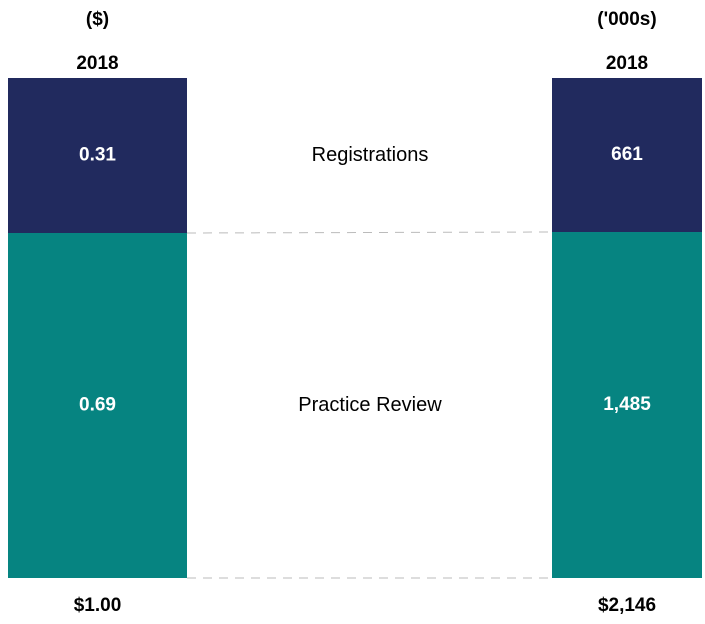 This screenshot has height=624, width=705. Describe the element at coordinates (370, 155) in the screenshot. I see `series-label: Registrations` at that location.